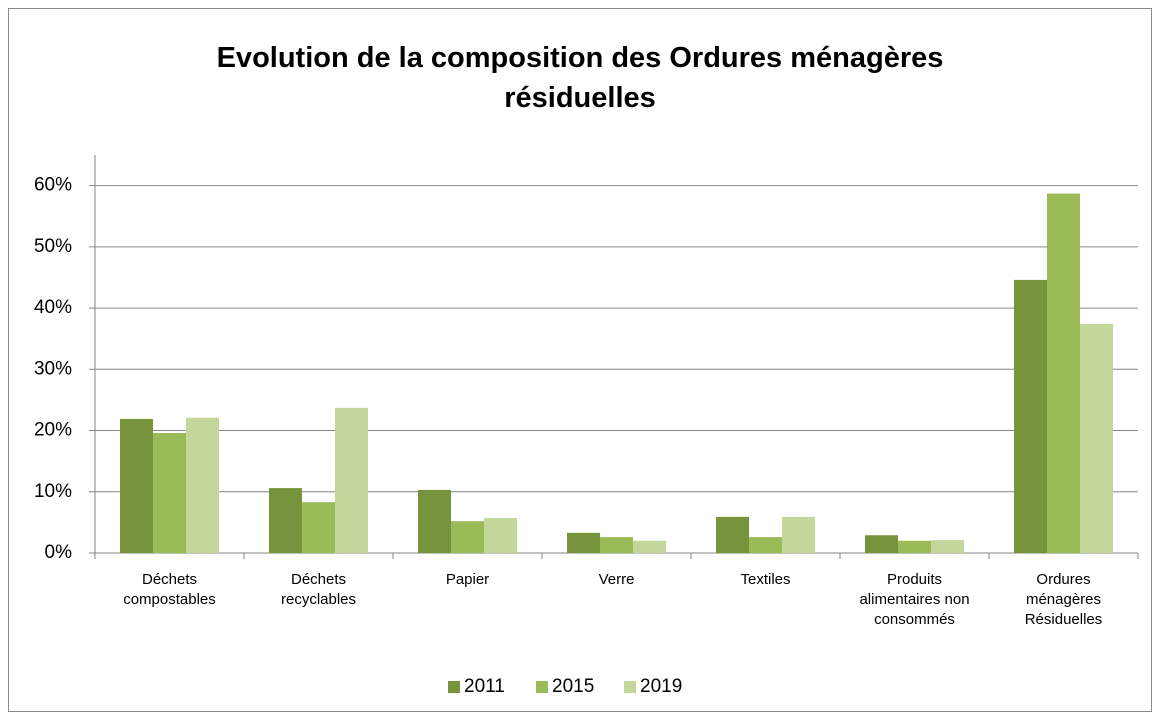 The width and height of the screenshot is (1160, 720). Describe the element at coordinates (484, 686) in the screenshot. I see `legend-label: 2011` at that location.